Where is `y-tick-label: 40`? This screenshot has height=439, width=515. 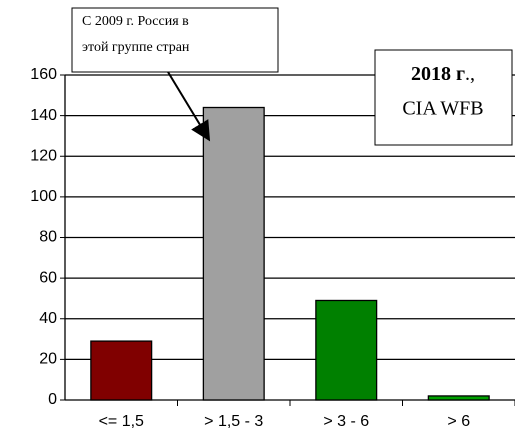
y-tick-label: 40 is located at coordinates (48, 318).